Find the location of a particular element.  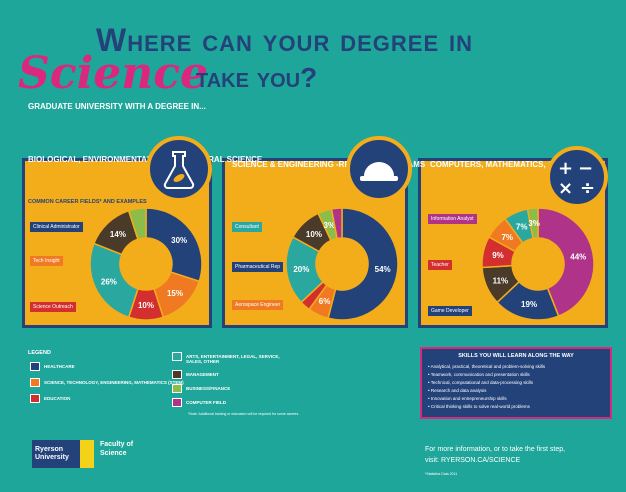

chart-2-slice-6-label: 3% is located at coordinates (534, 223).